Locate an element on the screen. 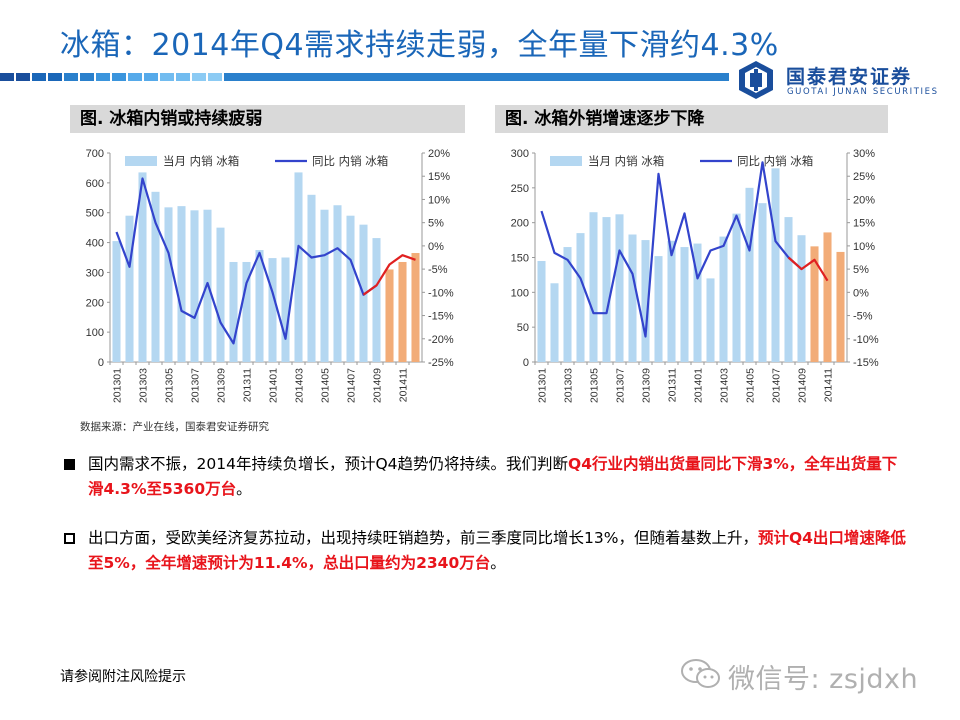 This screenshot has width=960, height=720. c1-yoy-forecast-line is located at coordinates (389, 275).